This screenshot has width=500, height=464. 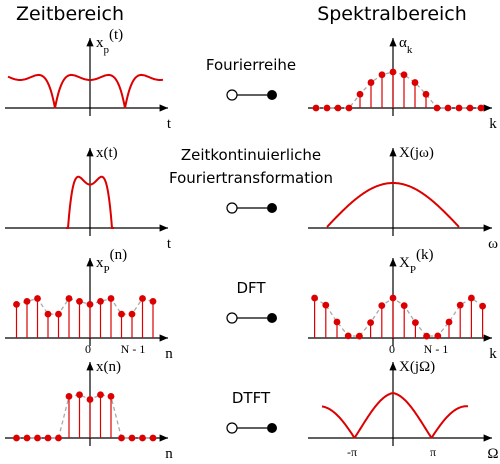 I want to click on label-sub: p, so click(x=107, y=50).